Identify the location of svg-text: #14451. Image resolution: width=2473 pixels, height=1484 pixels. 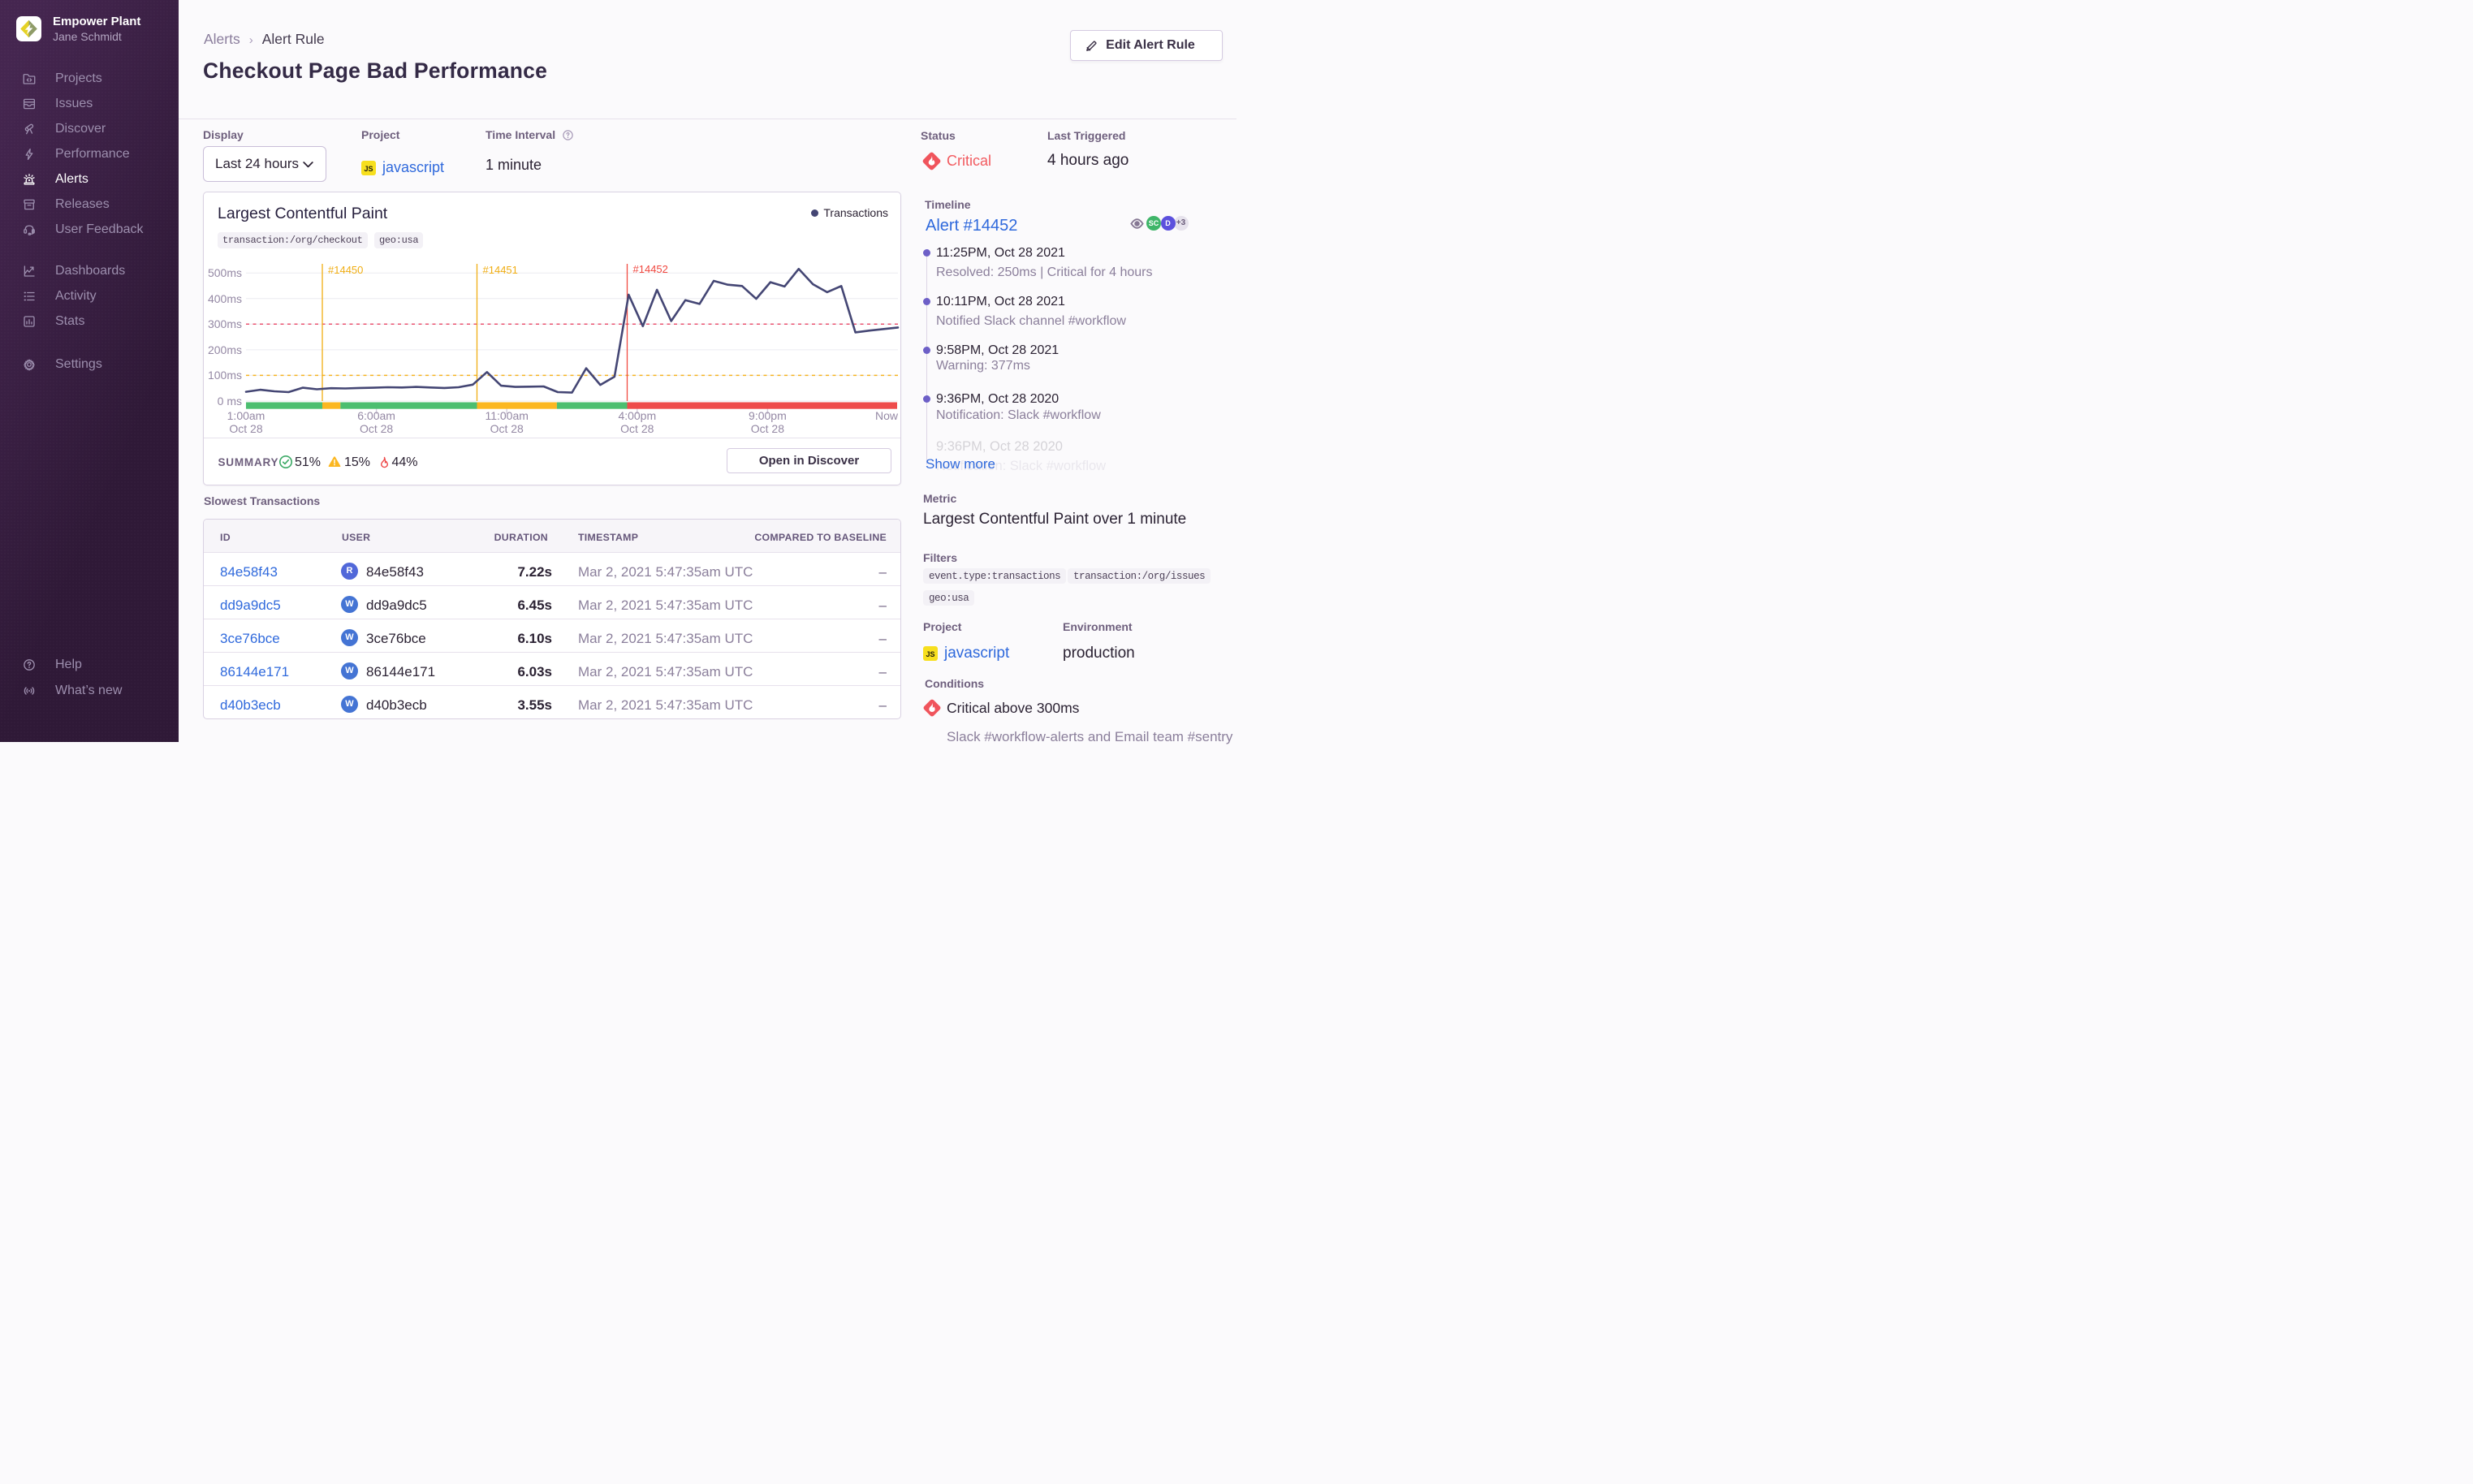
(501, 270).